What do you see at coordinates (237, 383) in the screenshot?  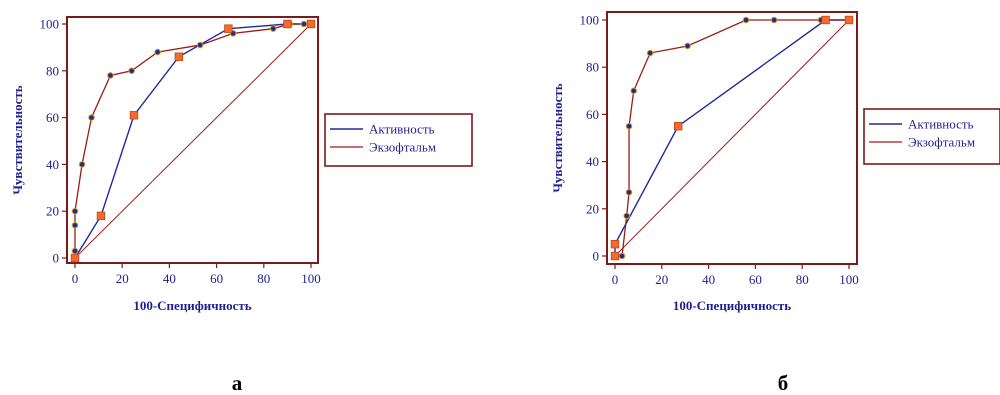 I see `panel-label: а` at bounding box center [237, 383].